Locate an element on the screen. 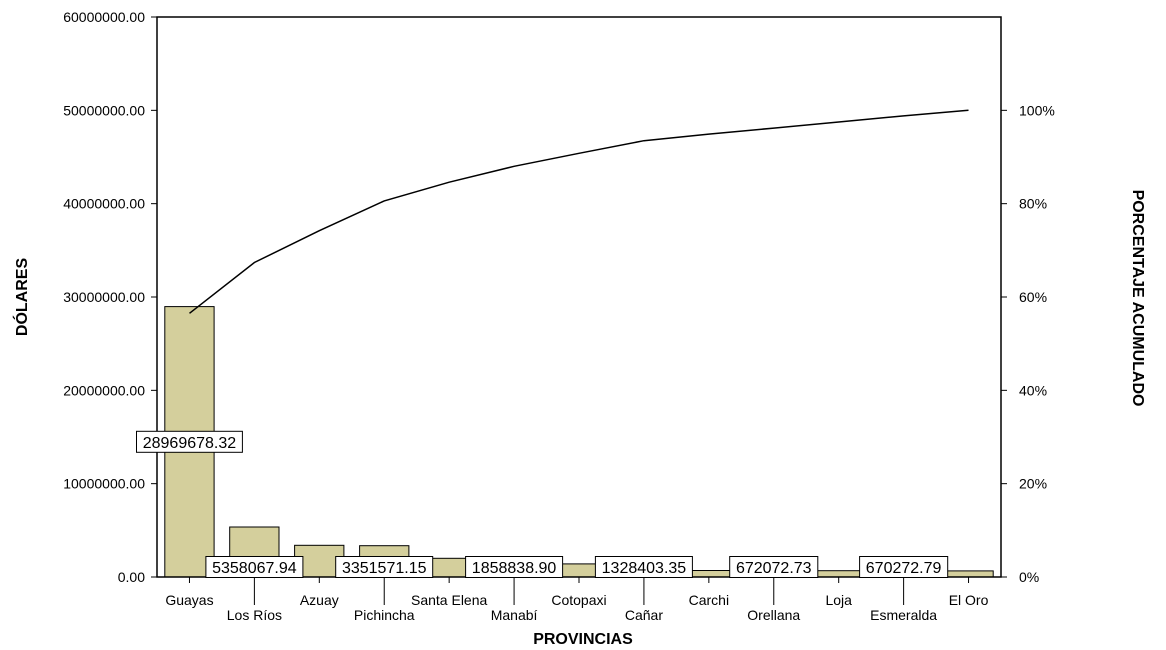 This screenshot has height=650, width=1166. x-tick-label: Los Ríos is located at coordinates (254, 615).